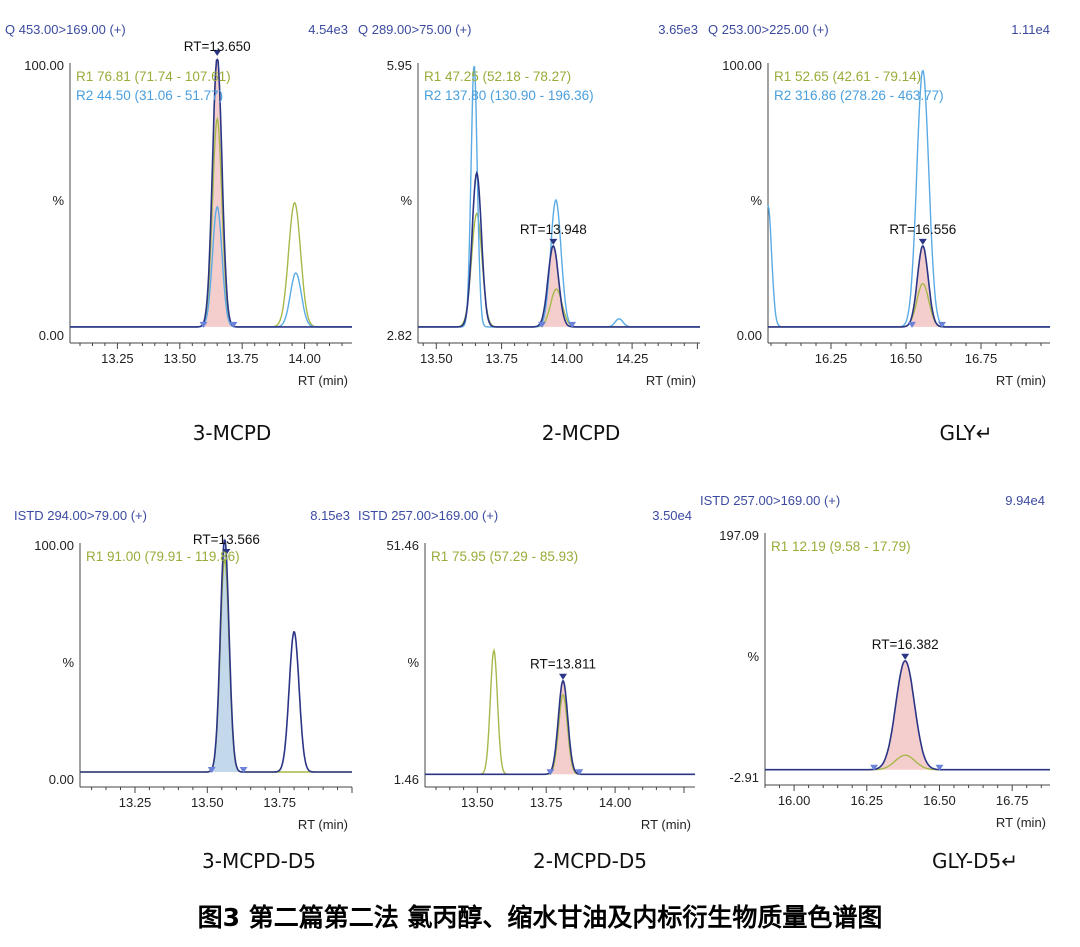 This screenshot has width=1080, height=947. Describe the element at coordinates (65, 29) in the screenshot. I see `transition-label: Q 453.00>169.00 (+)` at that location.